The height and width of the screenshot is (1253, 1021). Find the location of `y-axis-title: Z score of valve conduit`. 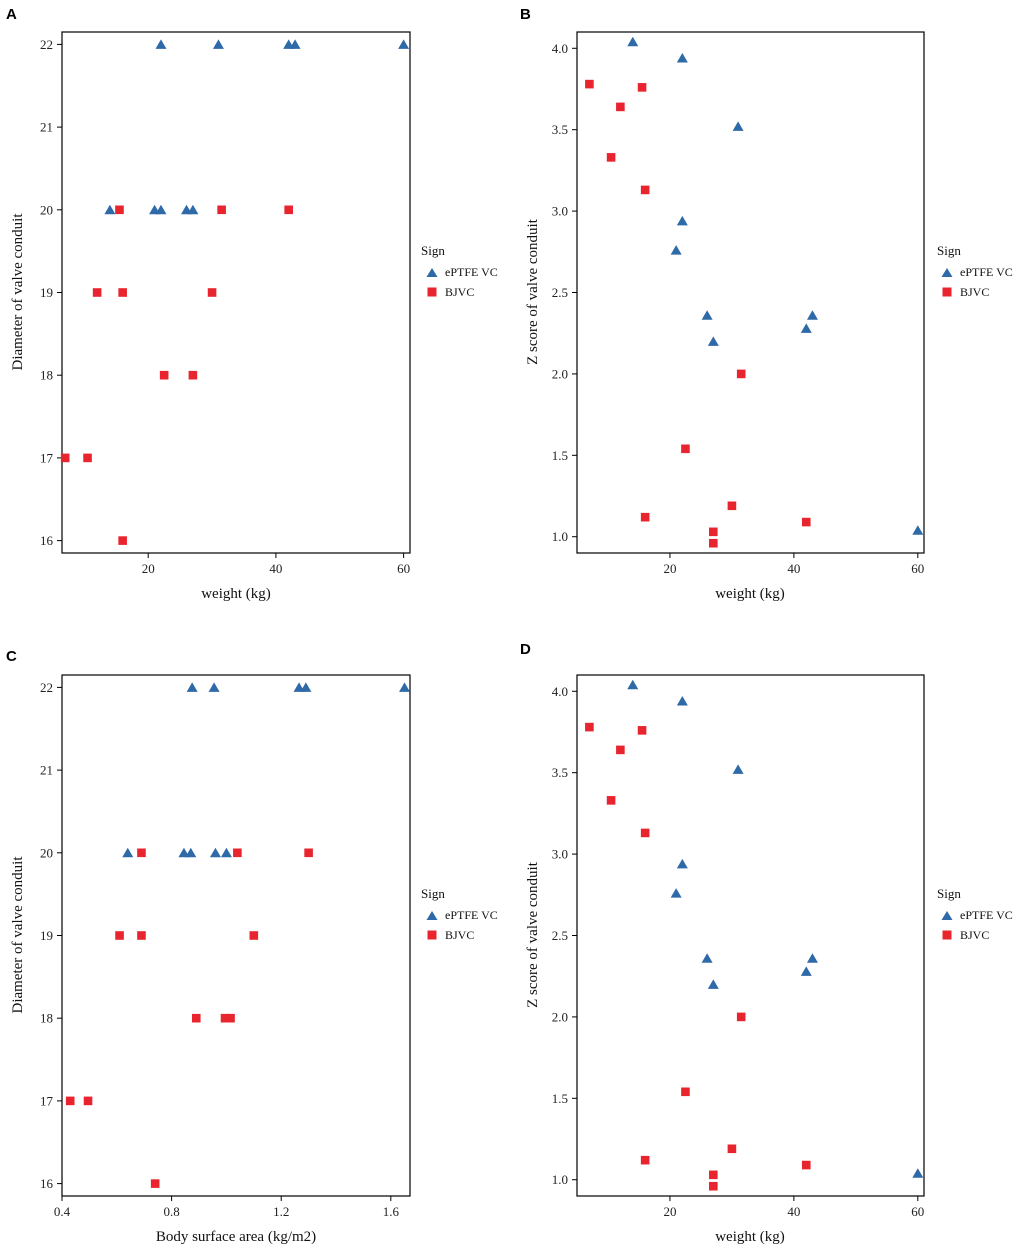

y-axis-title: Z score of valve conduit is located at coordinates (533, 291).